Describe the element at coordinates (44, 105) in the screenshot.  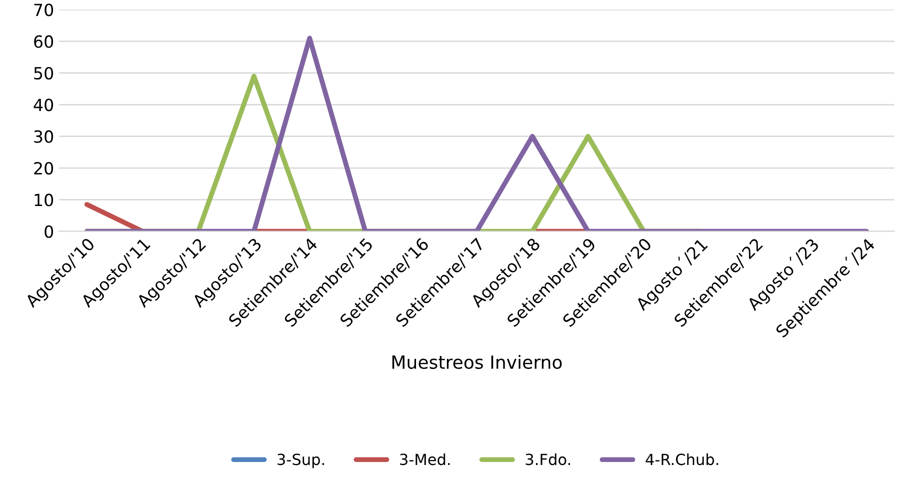
I see `y-tick-label: 40` at that location.